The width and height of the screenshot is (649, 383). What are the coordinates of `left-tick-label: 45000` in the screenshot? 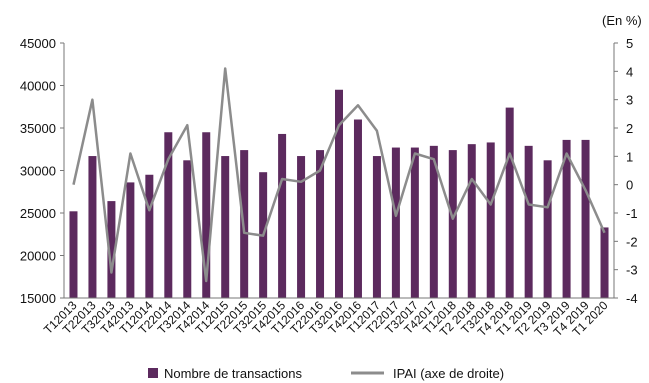 It's located at (38, 43).